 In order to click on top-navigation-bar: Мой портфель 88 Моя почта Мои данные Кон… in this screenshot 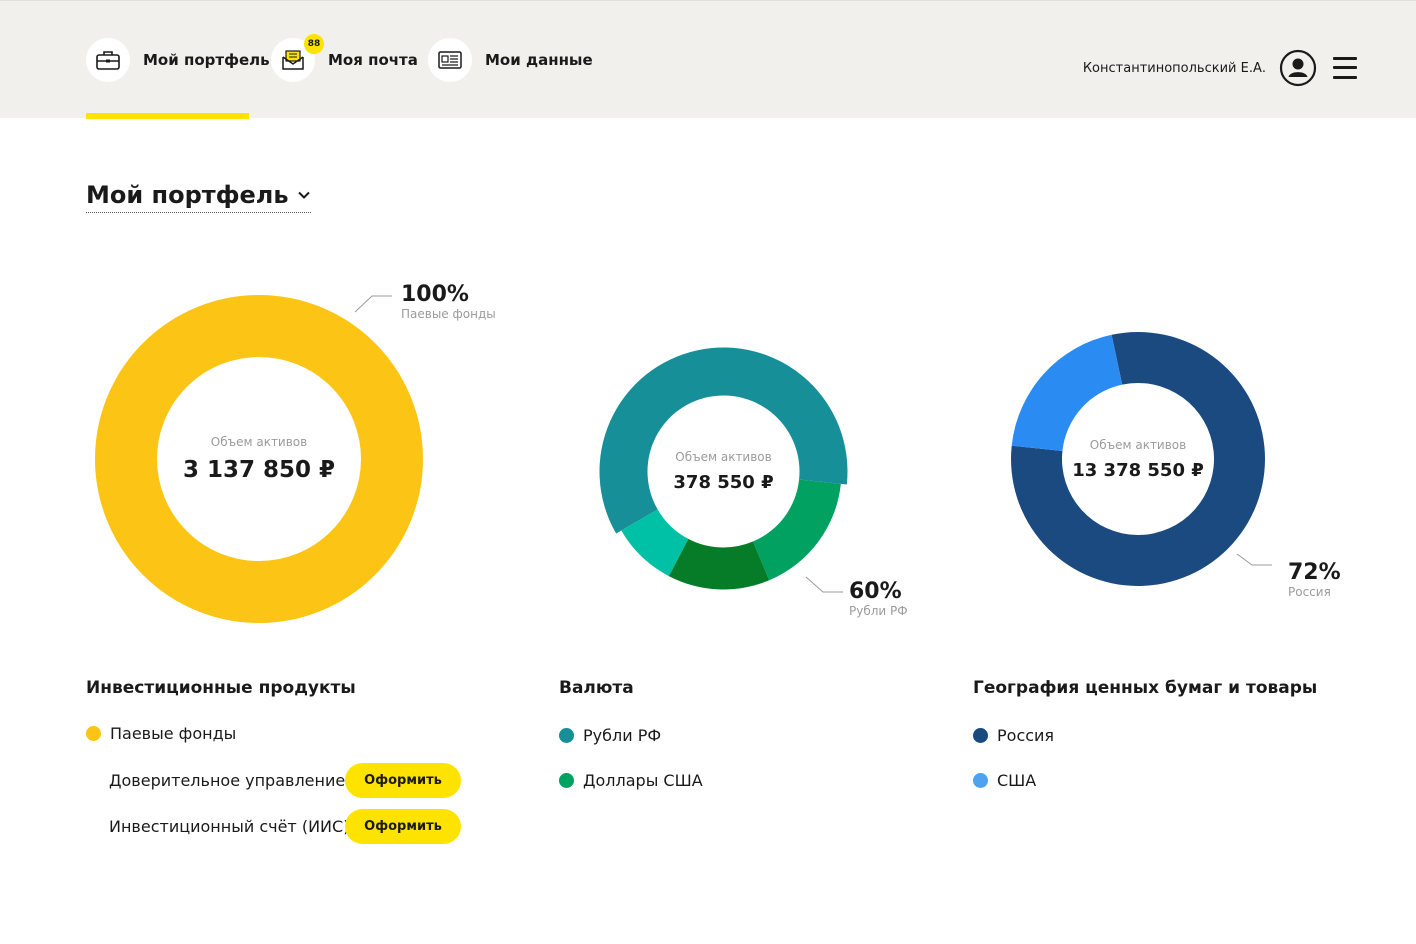, I will do `click(708, 59)`.